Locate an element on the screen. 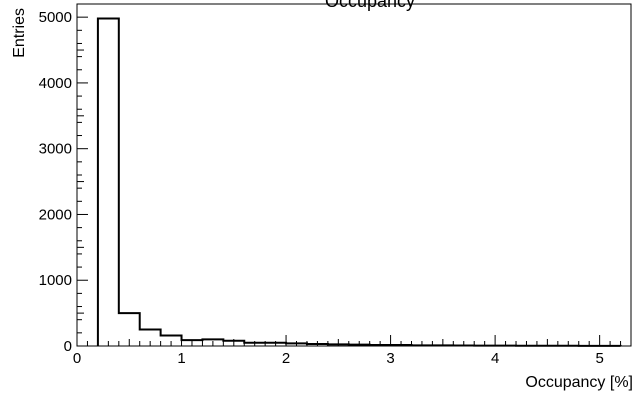 The width and height of the screenshot is (634, 394). y-tick-label: 5000 is located at coordinates (55, 17).